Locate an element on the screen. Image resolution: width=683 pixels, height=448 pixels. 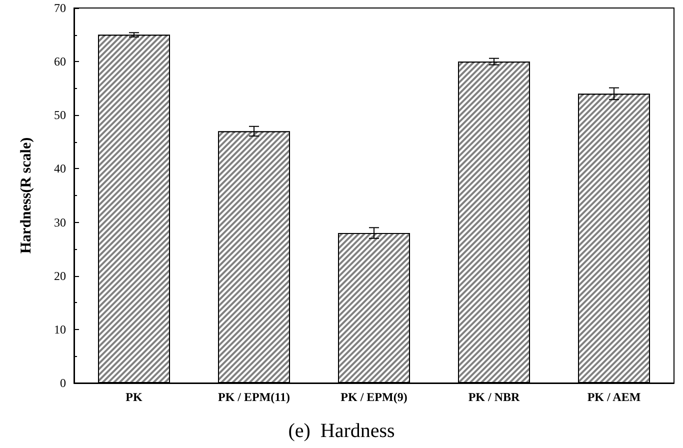
x-tick-label: PK / NBR is located at coordinates (494, 397).